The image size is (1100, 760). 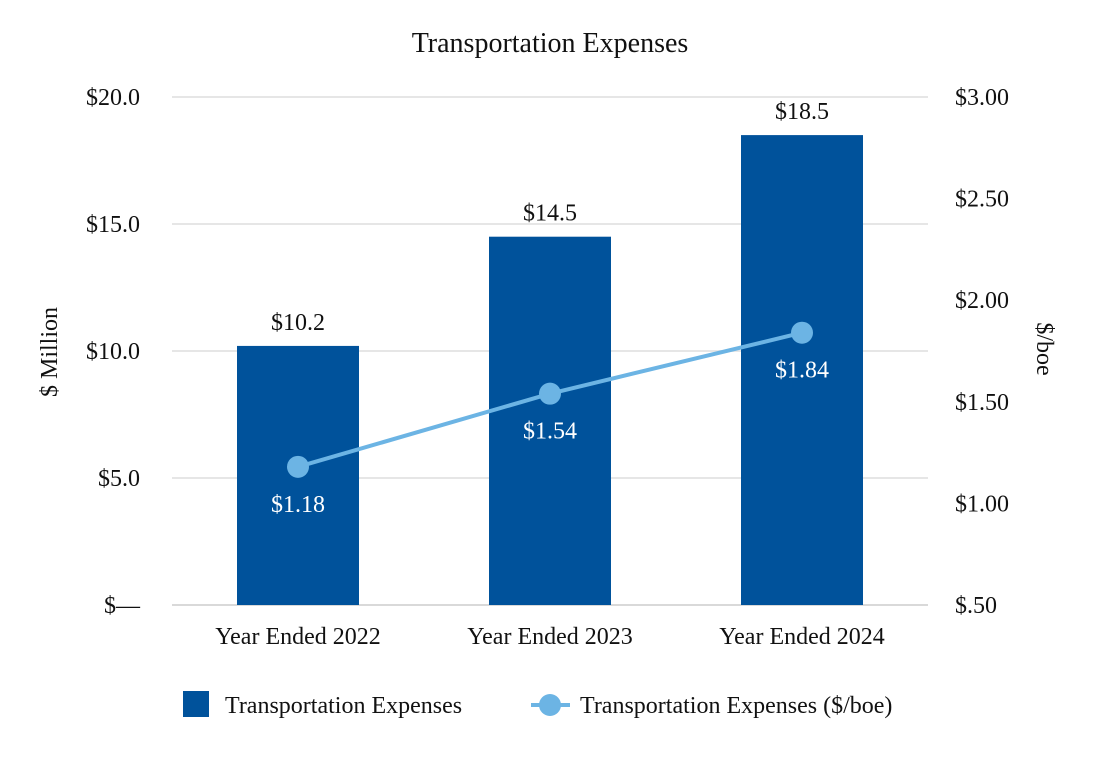 I want to click on right-axis-ticks: $.50 $1.00 $1.50 $2.00 $2.50 $3.00, so click(x=982, y=352).